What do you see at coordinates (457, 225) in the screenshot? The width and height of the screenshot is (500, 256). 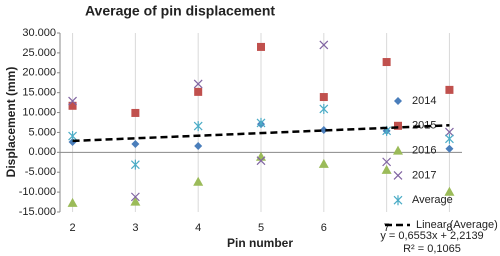 I see `legend-label: Linear (Average)` at bounding box center [457, 225].